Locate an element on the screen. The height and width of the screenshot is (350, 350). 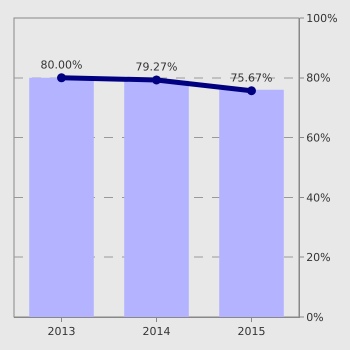
y-tick-label: 60% is located at coordinates (318, 137).